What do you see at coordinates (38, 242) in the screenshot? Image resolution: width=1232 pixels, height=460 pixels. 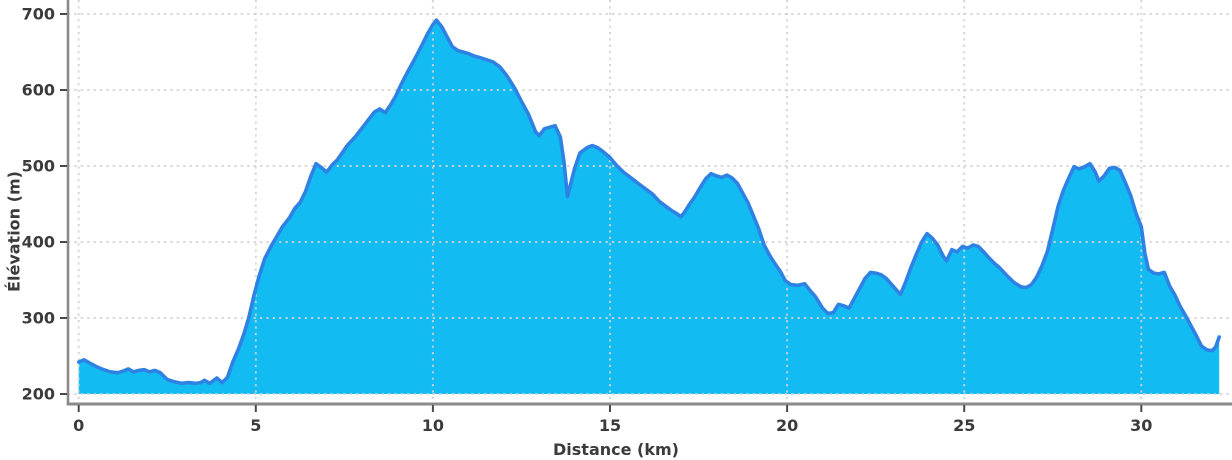 I see `y-tick-label: 400` at bounding box center [38, 242].